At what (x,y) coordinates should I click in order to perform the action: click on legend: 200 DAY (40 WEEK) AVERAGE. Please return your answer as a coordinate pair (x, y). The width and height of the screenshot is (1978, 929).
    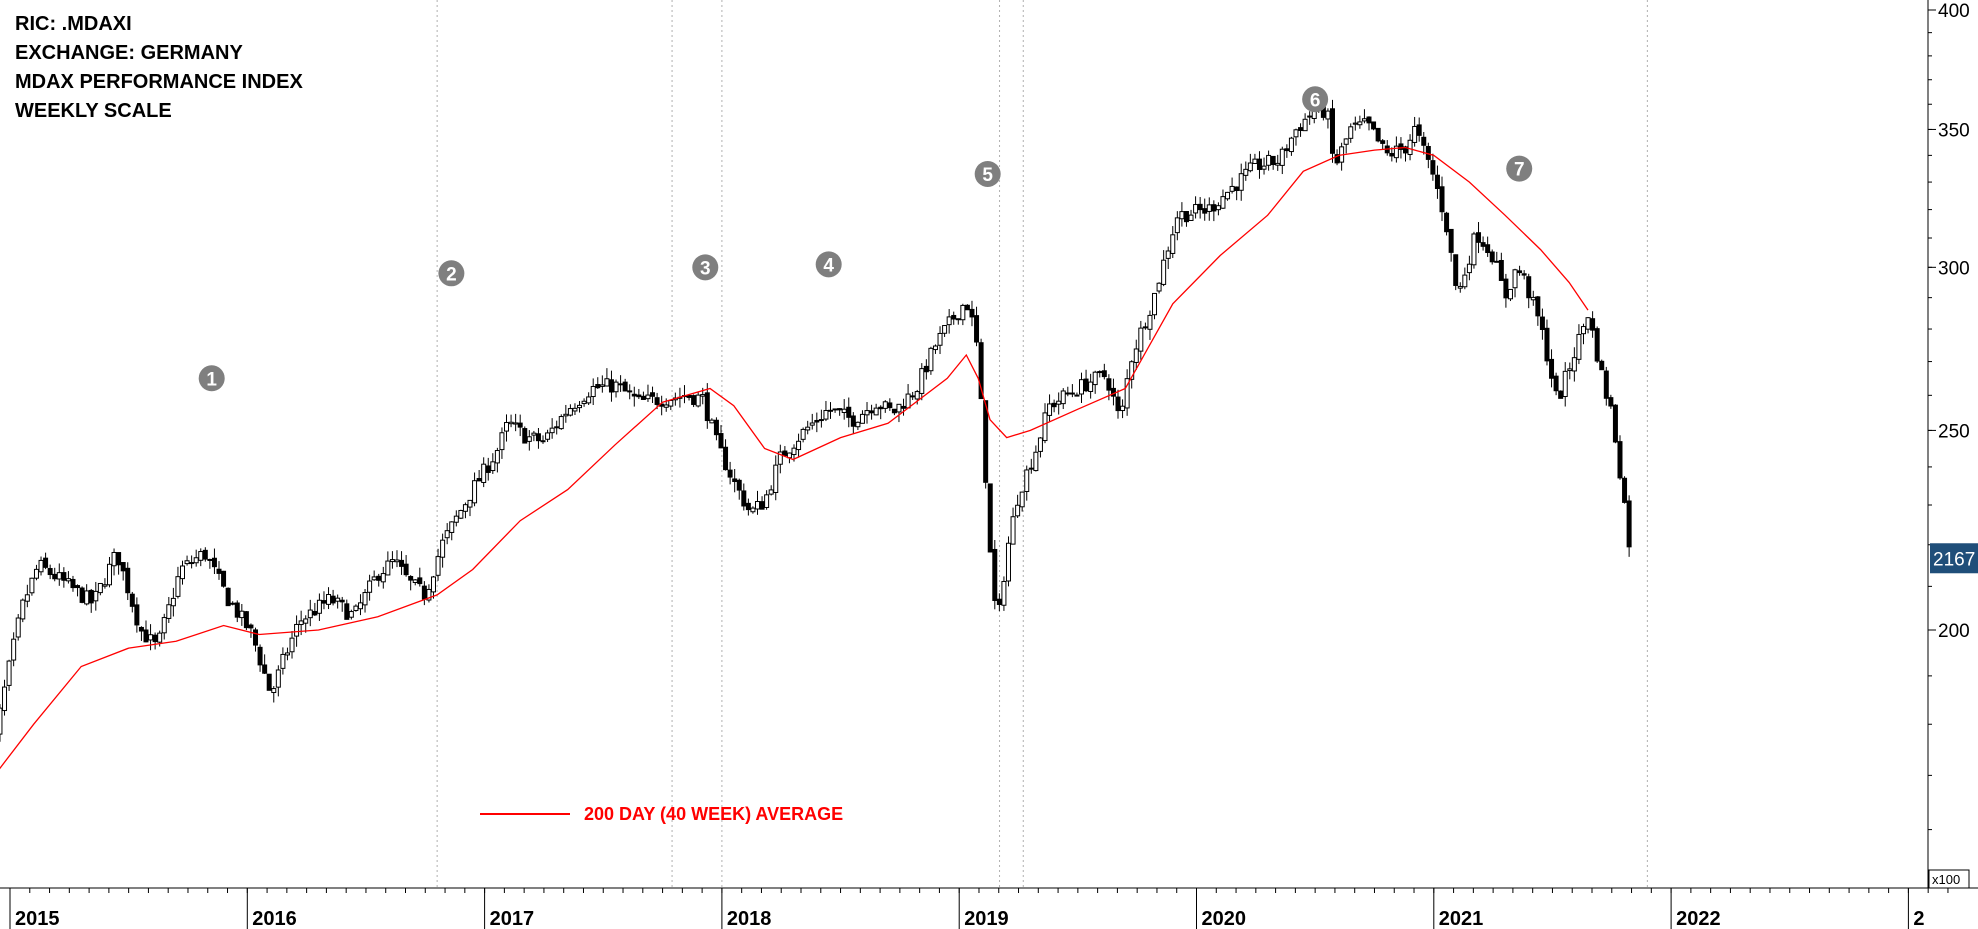
    Looking at the image, I should click on (661, 814).